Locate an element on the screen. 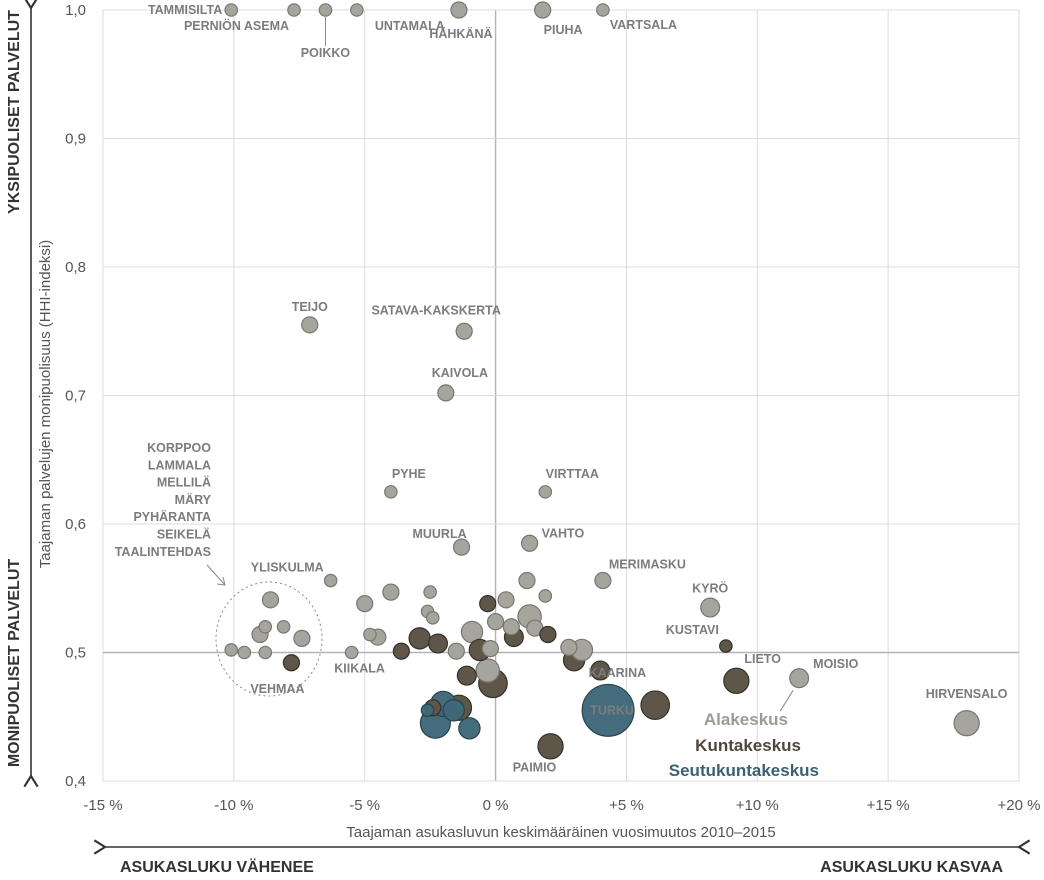  y-tick-label: 0,9 is located at coordinates (75, 139).